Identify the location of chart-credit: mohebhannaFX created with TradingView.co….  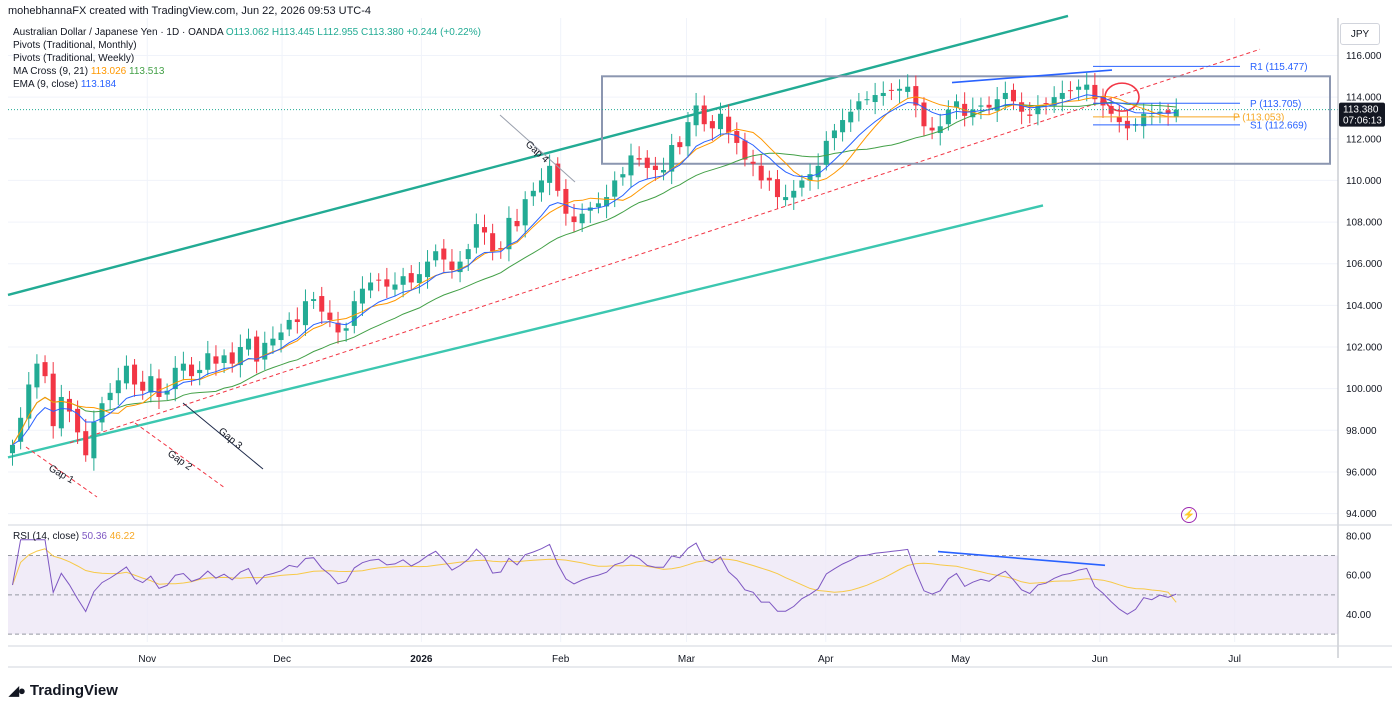
(190, 11).